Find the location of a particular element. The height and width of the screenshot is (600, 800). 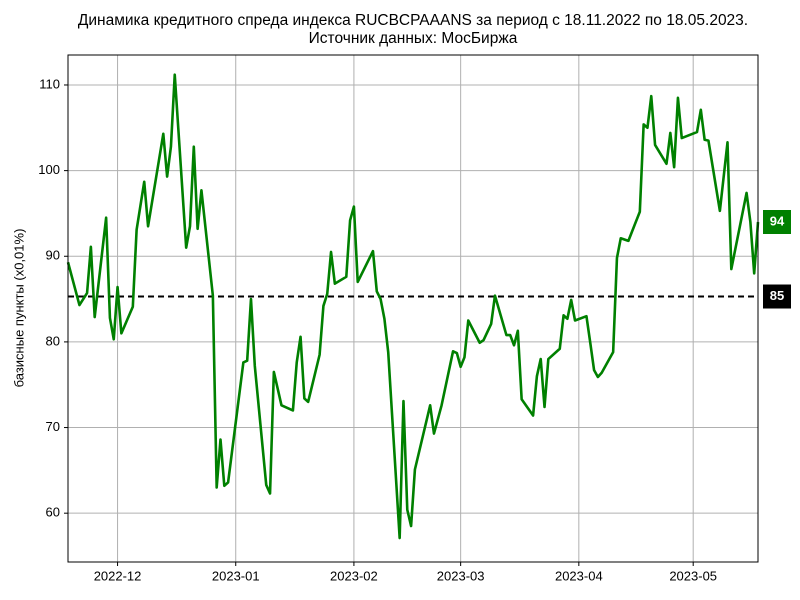

y-tick-label: 60 is located at coordinates (53, 512).